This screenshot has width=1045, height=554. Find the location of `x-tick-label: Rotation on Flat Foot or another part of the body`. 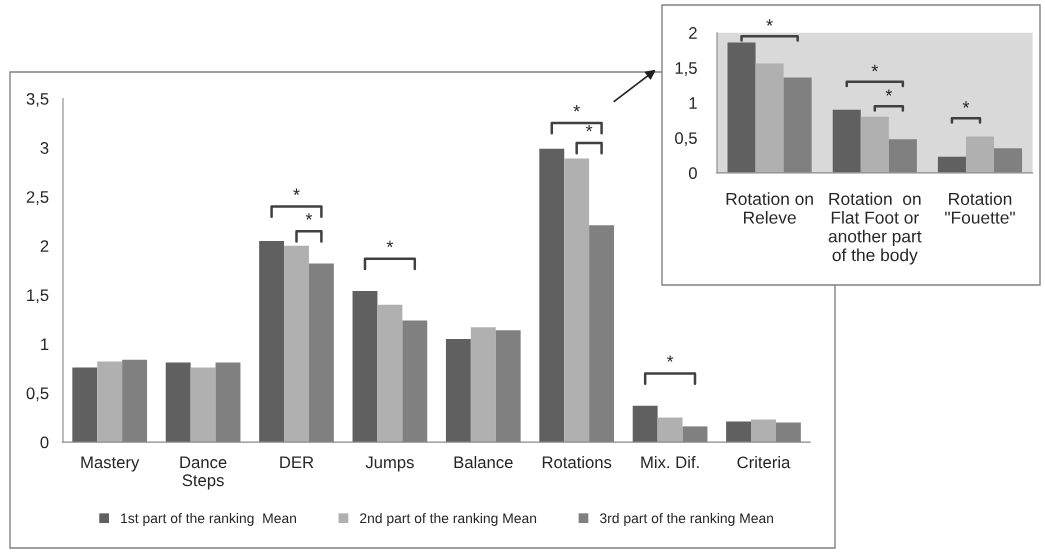

x-tick-label: Rotation on Flat Foot or another part of the body is located at coordinates (875, 228).